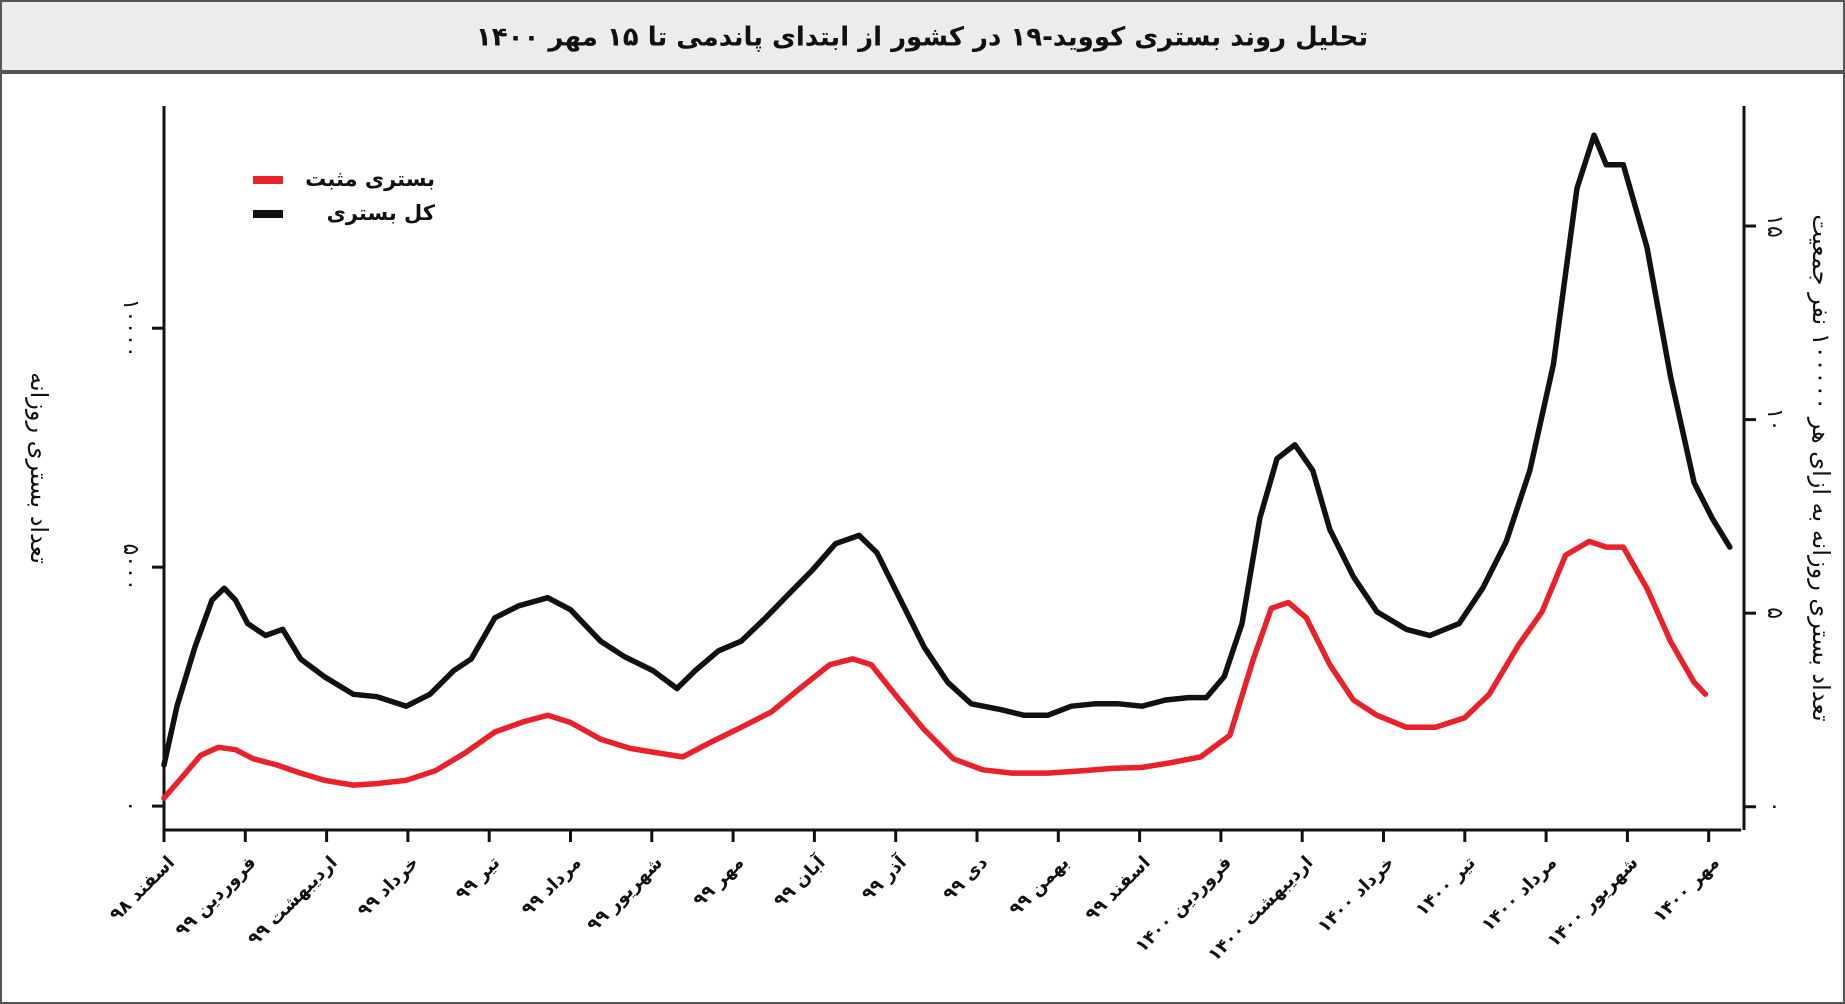 This screenshot has height=1004, width=1845. Describe the element at coordinates (381, 213) in the screenshot. I see `legend-label: کل بستری` at that location.